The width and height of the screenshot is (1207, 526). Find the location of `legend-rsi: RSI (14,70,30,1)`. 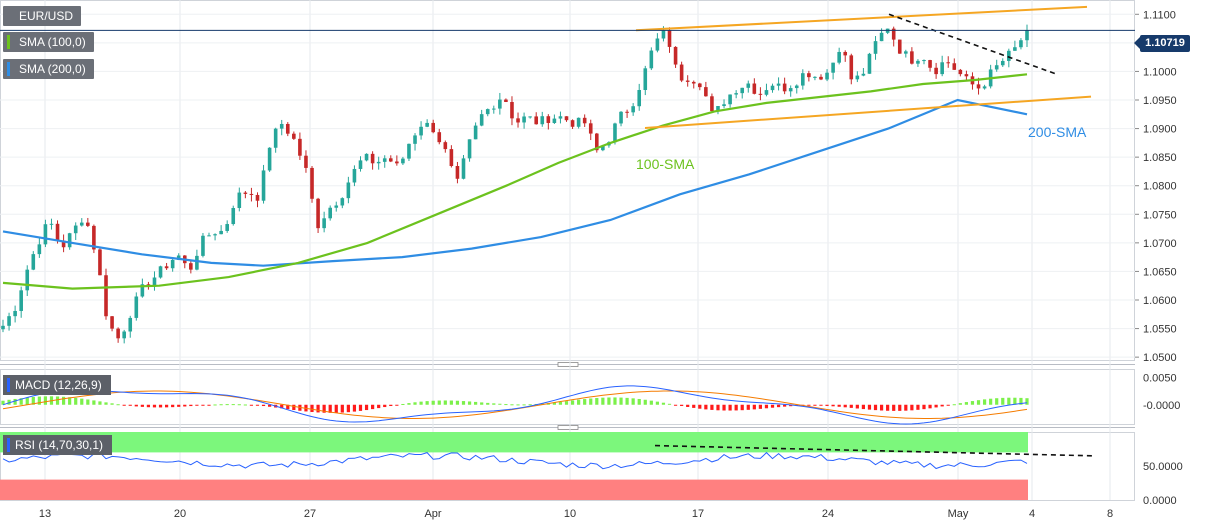

legend-rsi: RSI (14,70,30,1) is located at coordinates (58, 445).